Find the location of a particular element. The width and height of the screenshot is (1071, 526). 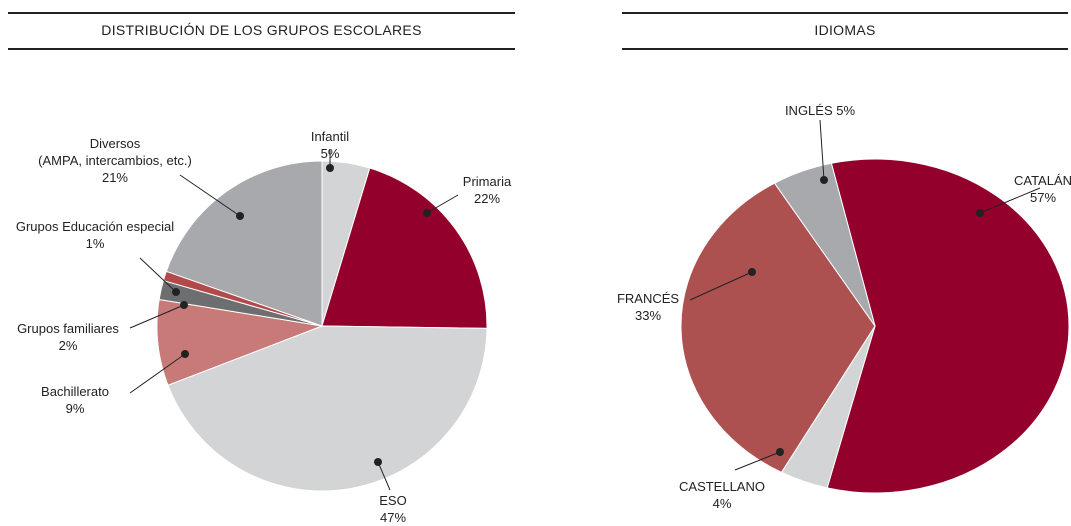

category-label: CATALÁN is located at coordinates (1042, 180).